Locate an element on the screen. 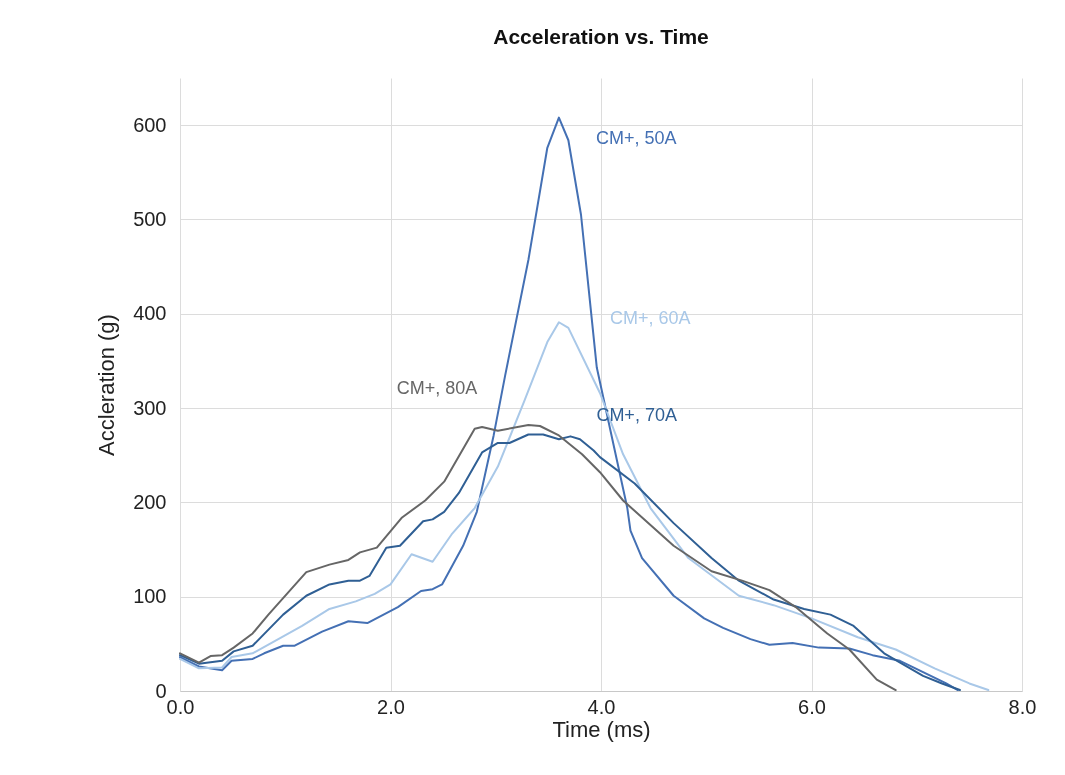  series-label: CM+, 50A is located at coordinates (636, 137).